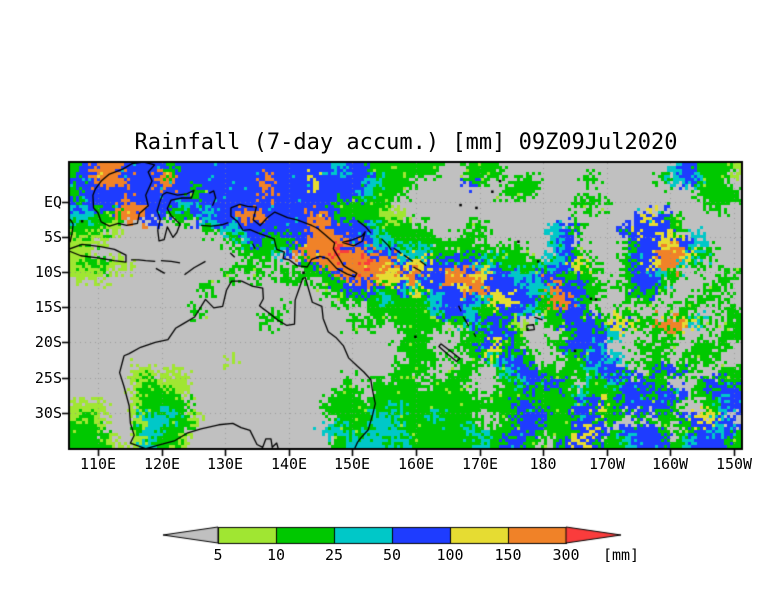  Describe the element at coordinates (225, 464) in the screenshot. I see `x-tick-label: 130E` at that location.